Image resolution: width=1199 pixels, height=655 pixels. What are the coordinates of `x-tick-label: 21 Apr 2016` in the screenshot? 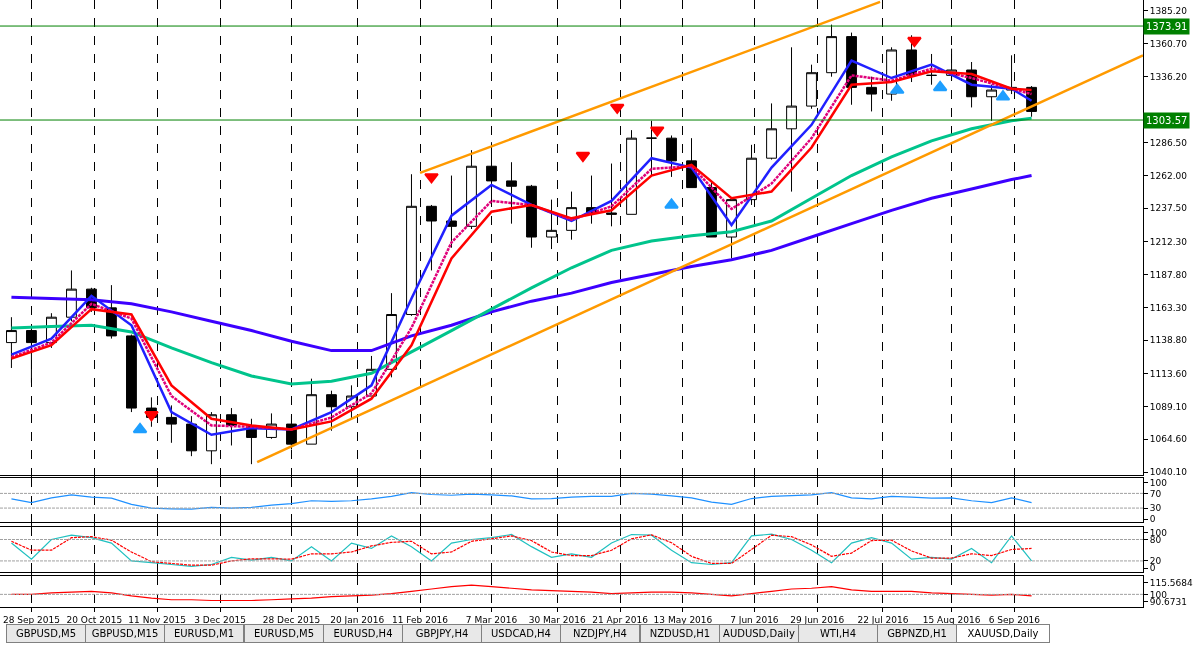 It's located at (620, 619).